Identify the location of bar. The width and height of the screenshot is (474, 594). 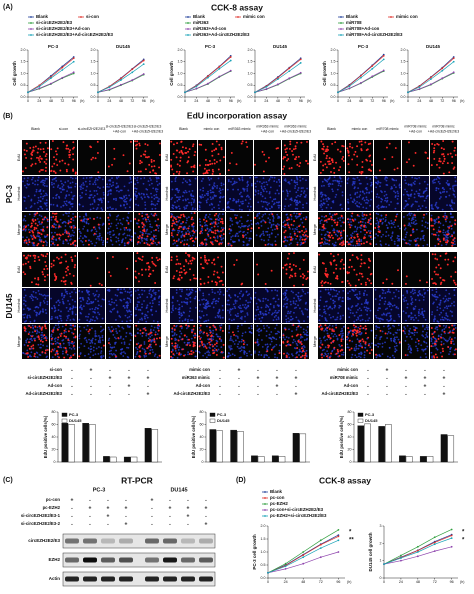
(148, 445).